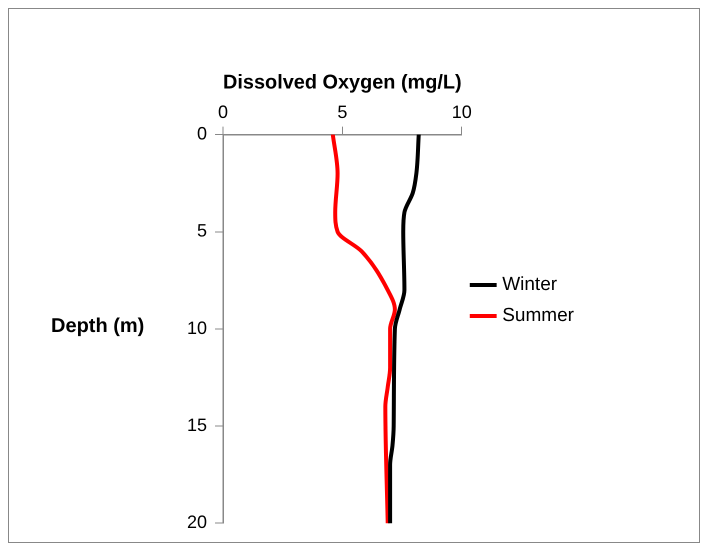  Describe the element at coordinates (342, 82) in the screenshot. I see `x-axis-title: Dissolved Oxygen (mg/L)` at that location.